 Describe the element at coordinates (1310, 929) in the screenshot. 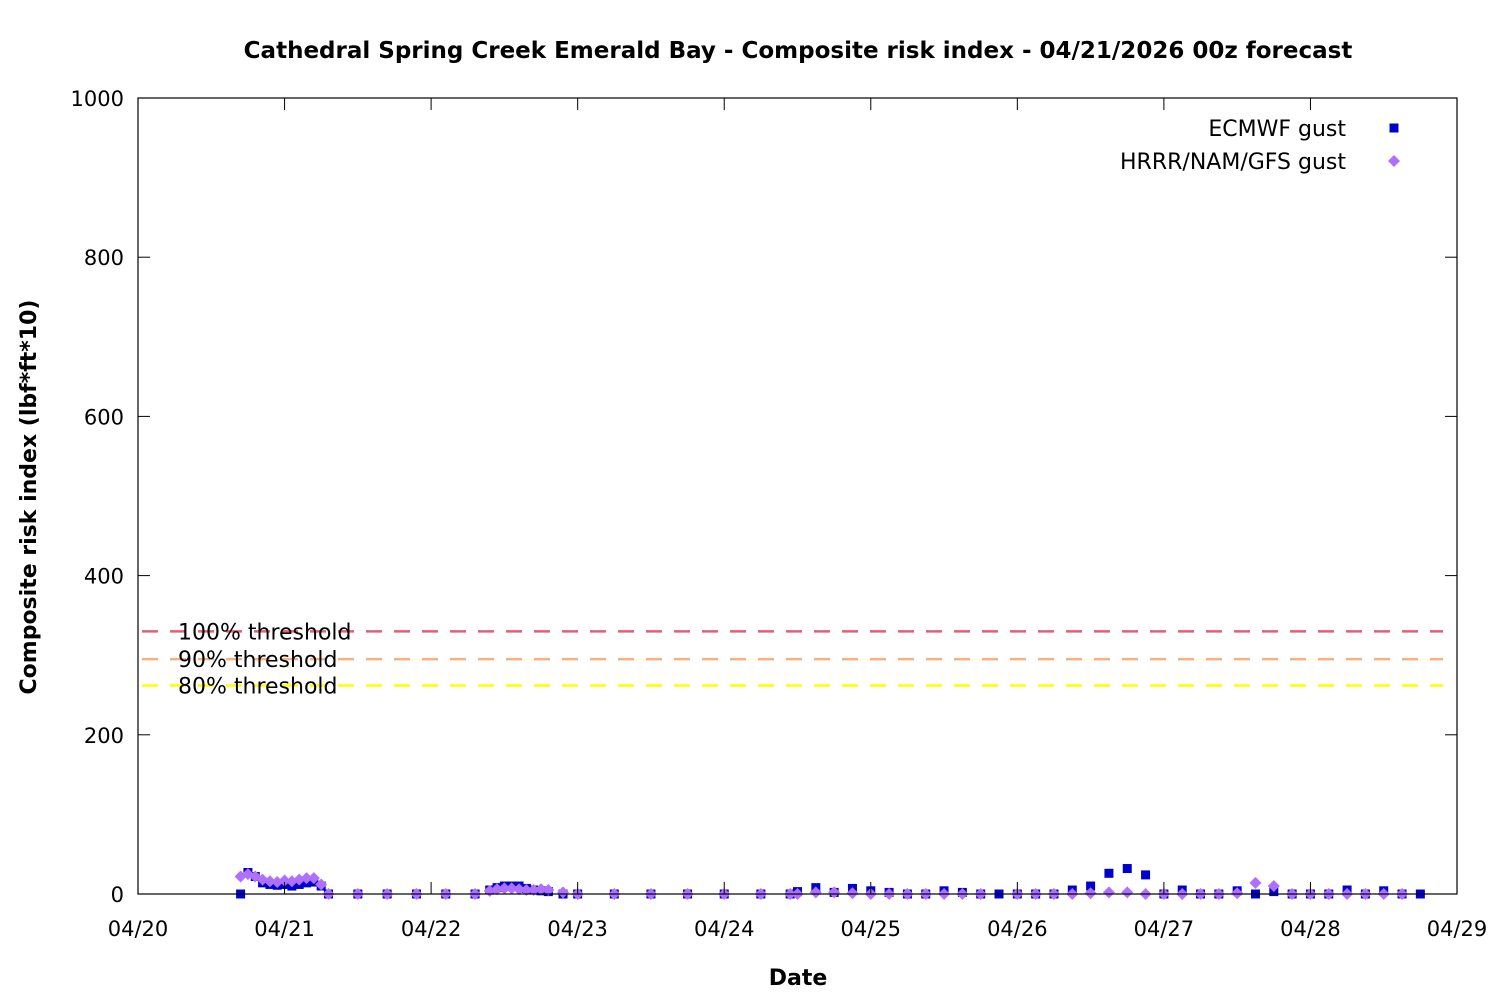

I see `x-tick-label: 04/28` at that location.